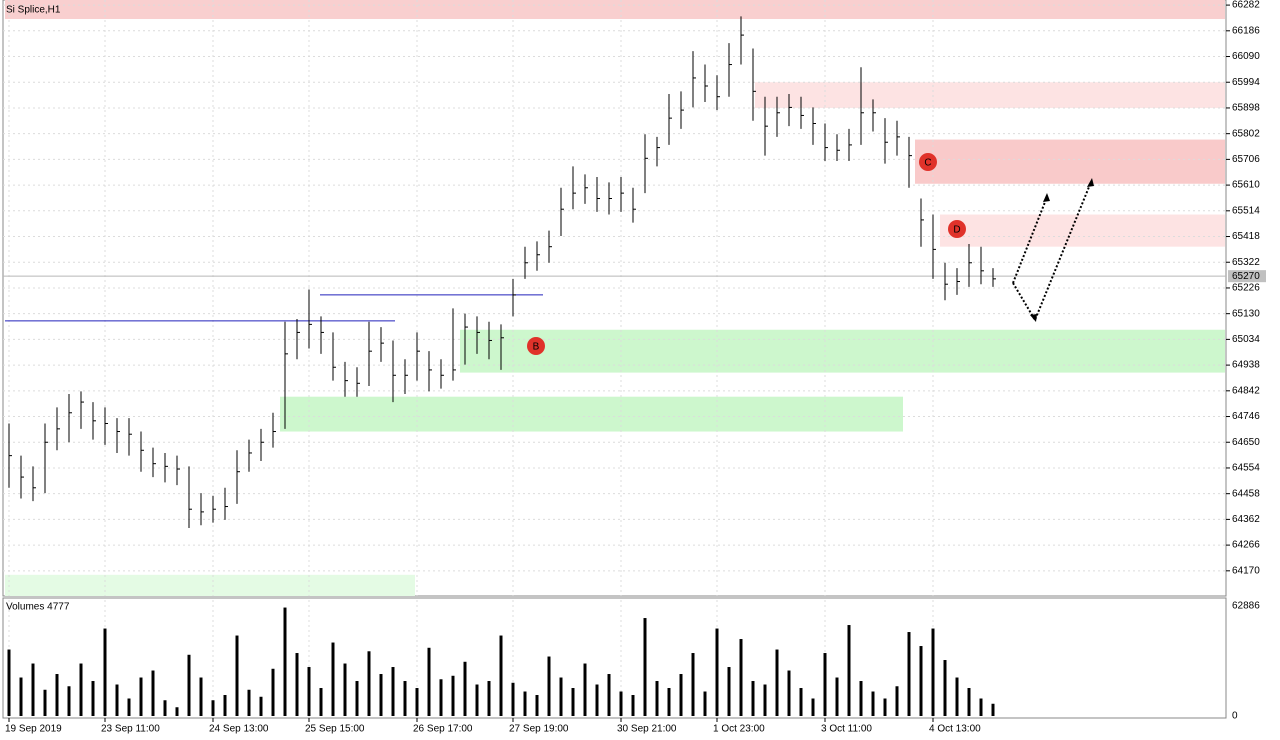 This screenshot has width=1280, height=740. Describe the element at coordinates (1246, 30) in the screenshot. I see `y-tick-label: 66186` at that location.